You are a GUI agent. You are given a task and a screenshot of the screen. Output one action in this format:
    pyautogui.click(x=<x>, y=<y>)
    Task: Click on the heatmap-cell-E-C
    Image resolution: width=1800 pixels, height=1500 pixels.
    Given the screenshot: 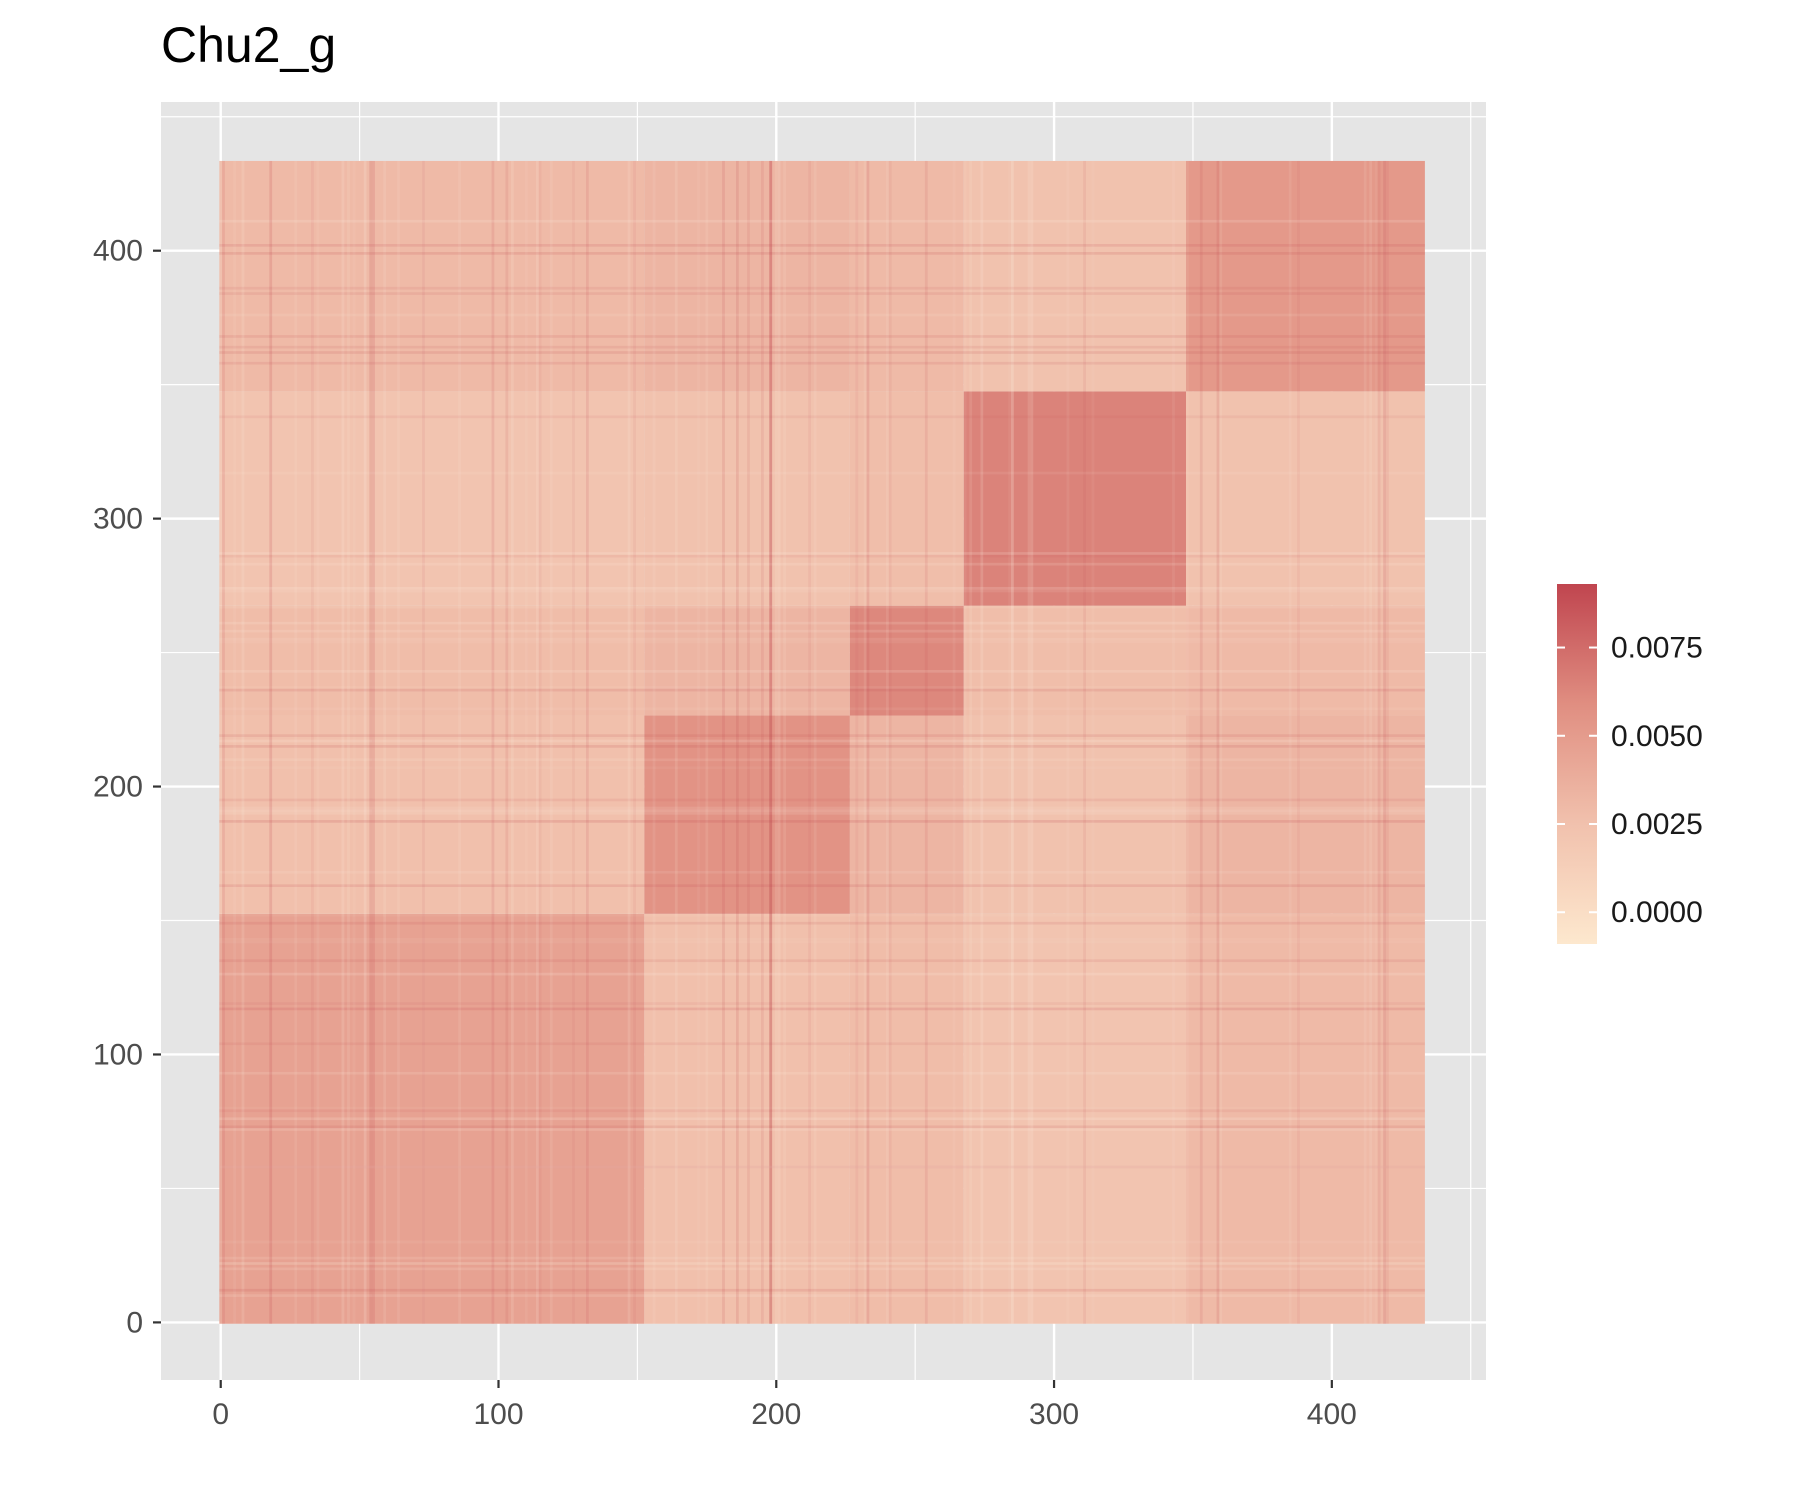 What is the action you would take?
    pyautogui.click(x=1305, y=660)
    